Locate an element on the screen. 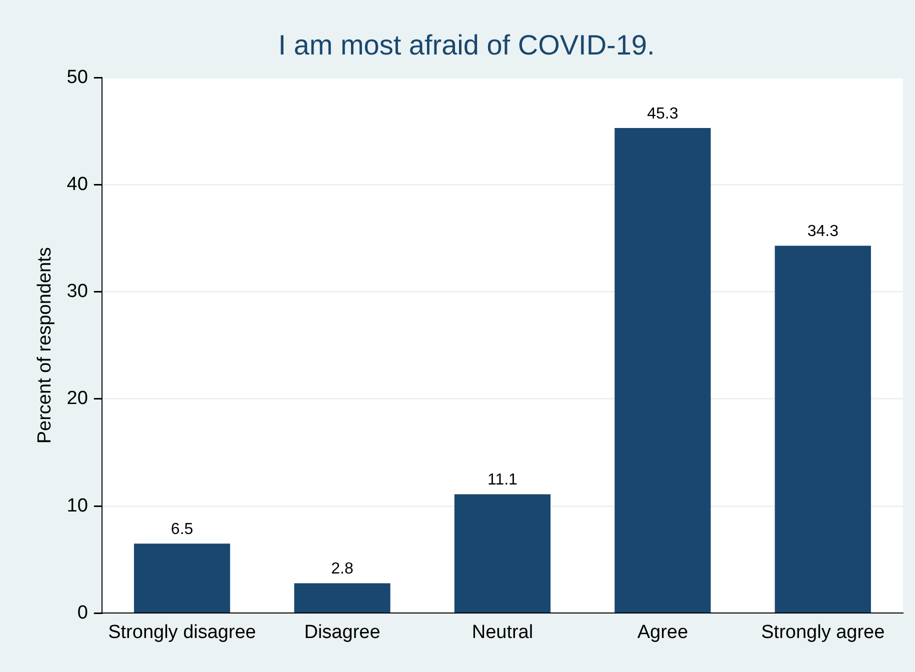  data-label: 11.1 is located at coordinates (502, 480).